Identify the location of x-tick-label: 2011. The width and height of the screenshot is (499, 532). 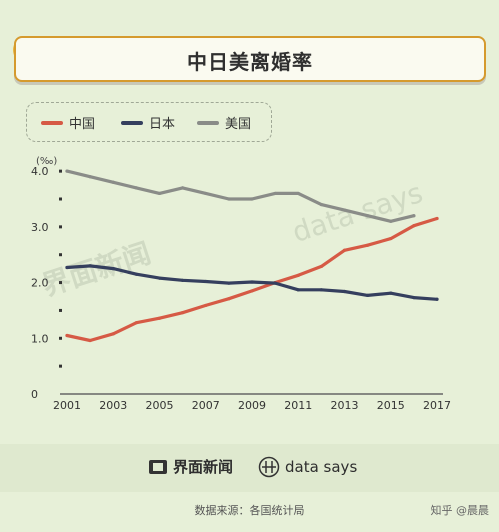
(298, 405).